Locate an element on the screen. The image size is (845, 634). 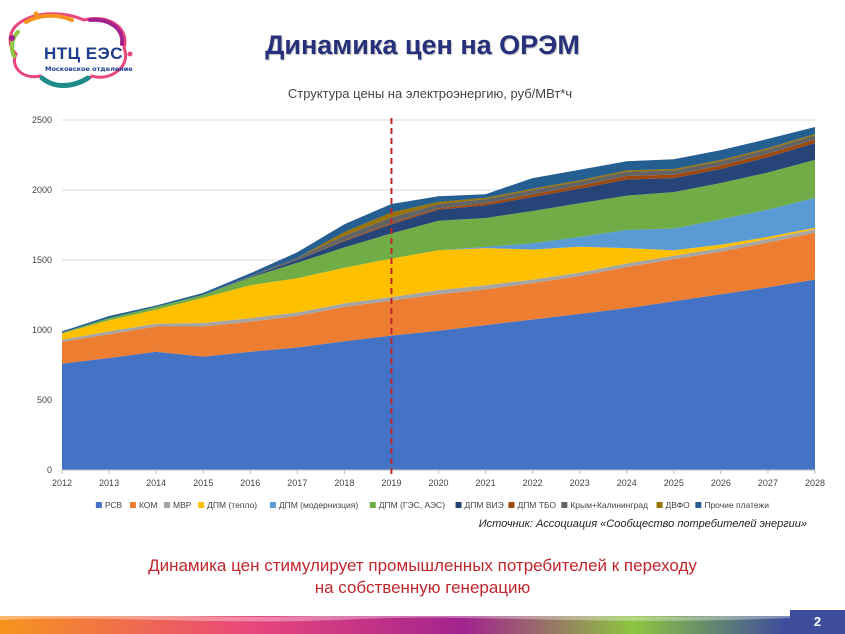
x-tick-label: 2019 is located at coordinates (391, 483).